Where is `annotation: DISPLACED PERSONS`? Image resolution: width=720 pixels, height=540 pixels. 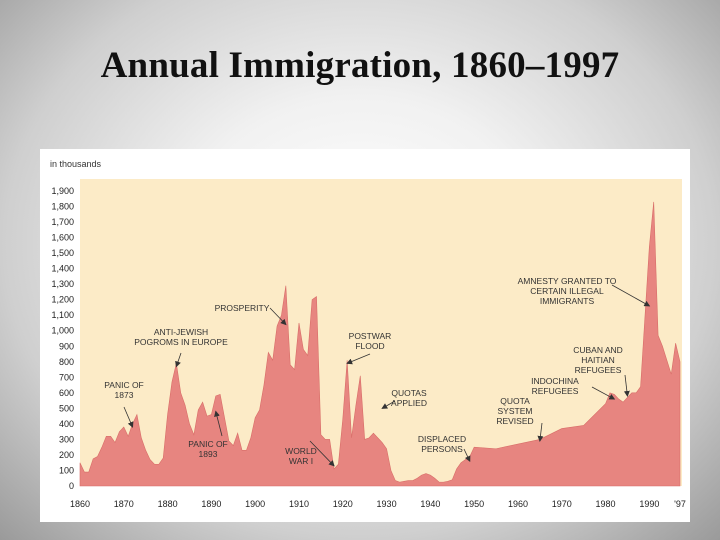 annotation: DISPLACED PERSONS is located at coordinates (444, 448).